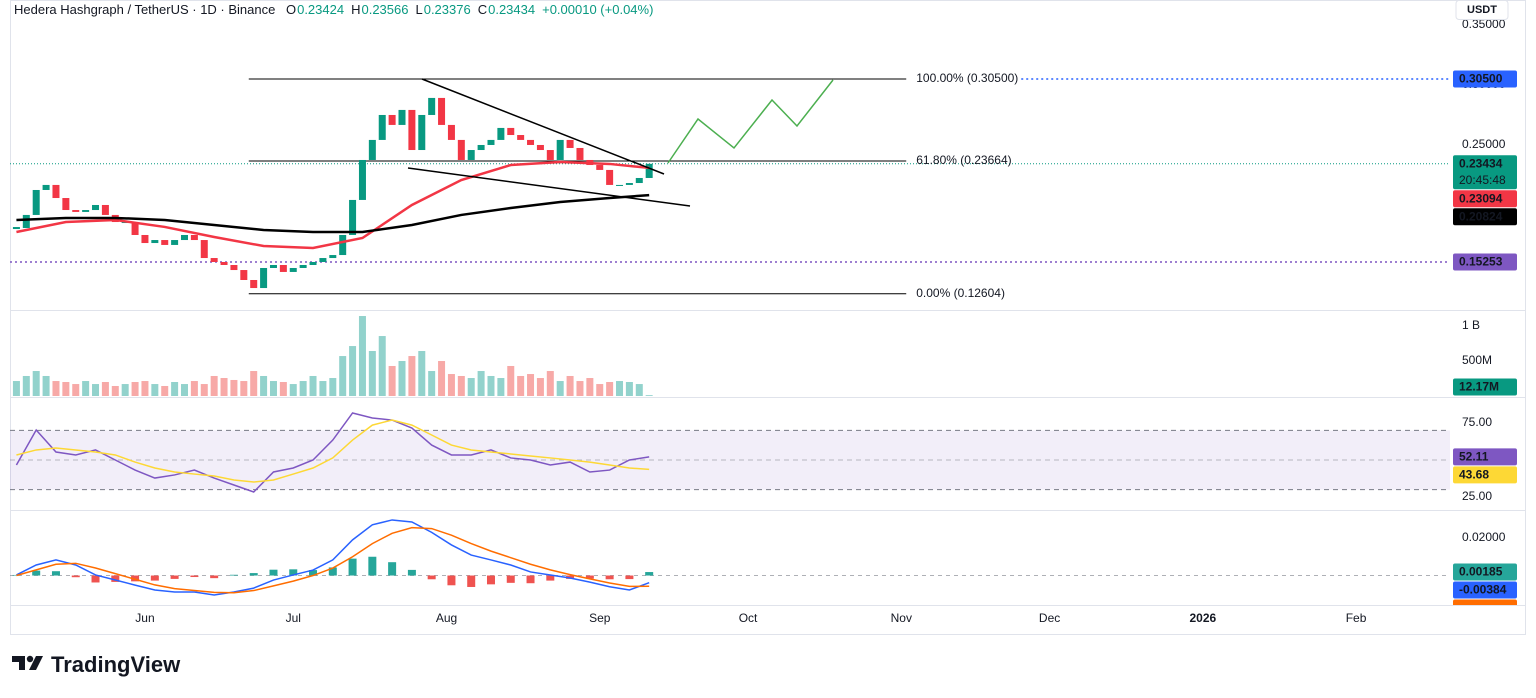 Image resolution: width=1536 pixels, height=698 pixels. Describe the element at coordinates (116, 664) in the screenshot. I see `brand: TradingView` at that location.